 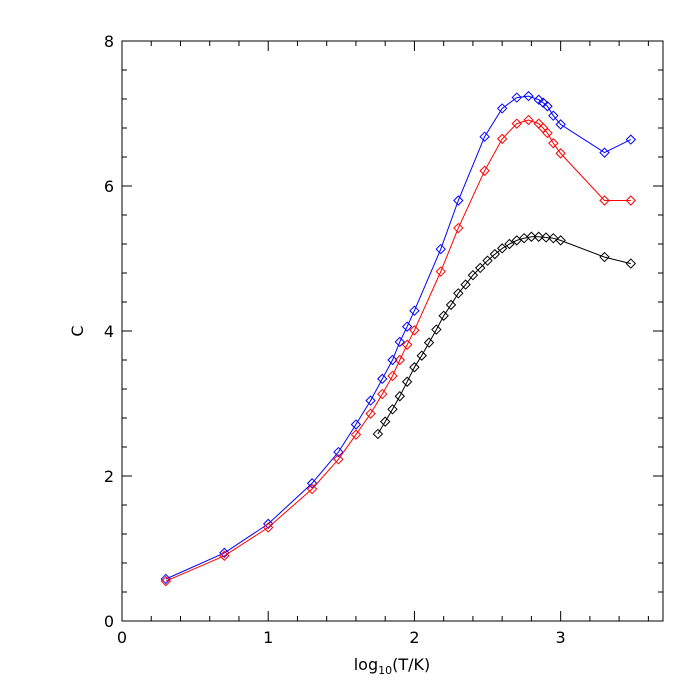 I want to click on x-tick-label: 1, so click(x=268, y=637).